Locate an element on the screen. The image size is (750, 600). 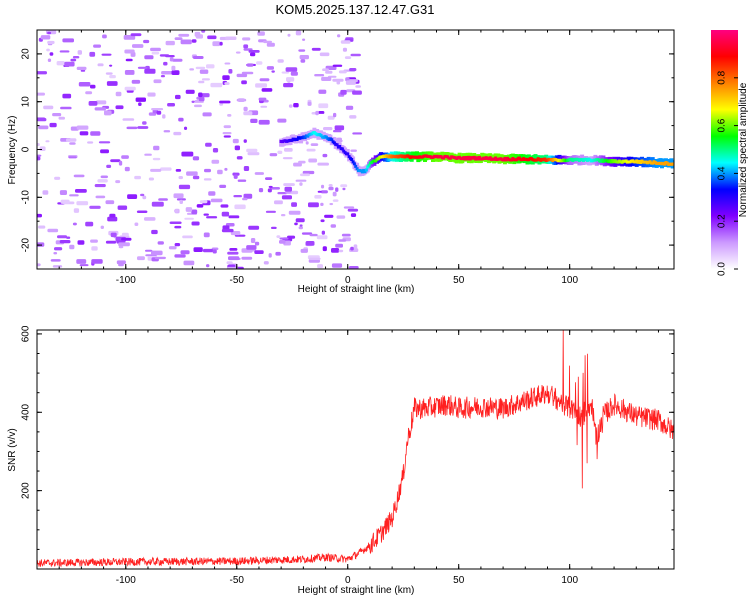
y-tick-label: 200 is located at coordinates (26, 490).